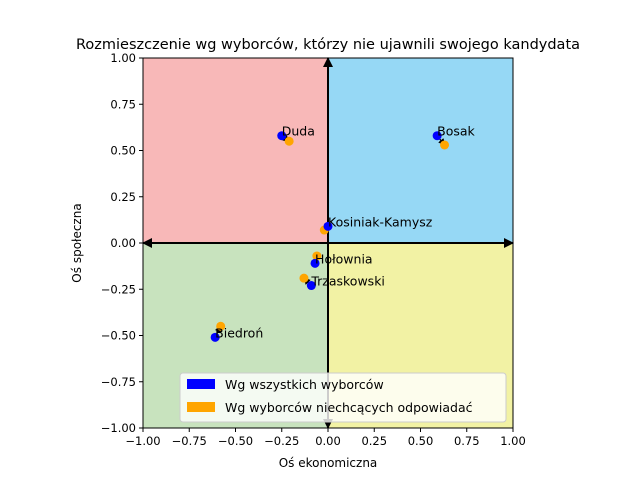 Image resolution: width=640 pixels, height=480 pixels. Describe the element at coordinates (215, 337) in the screenshot. I see `point-all-biedro-` at that location.